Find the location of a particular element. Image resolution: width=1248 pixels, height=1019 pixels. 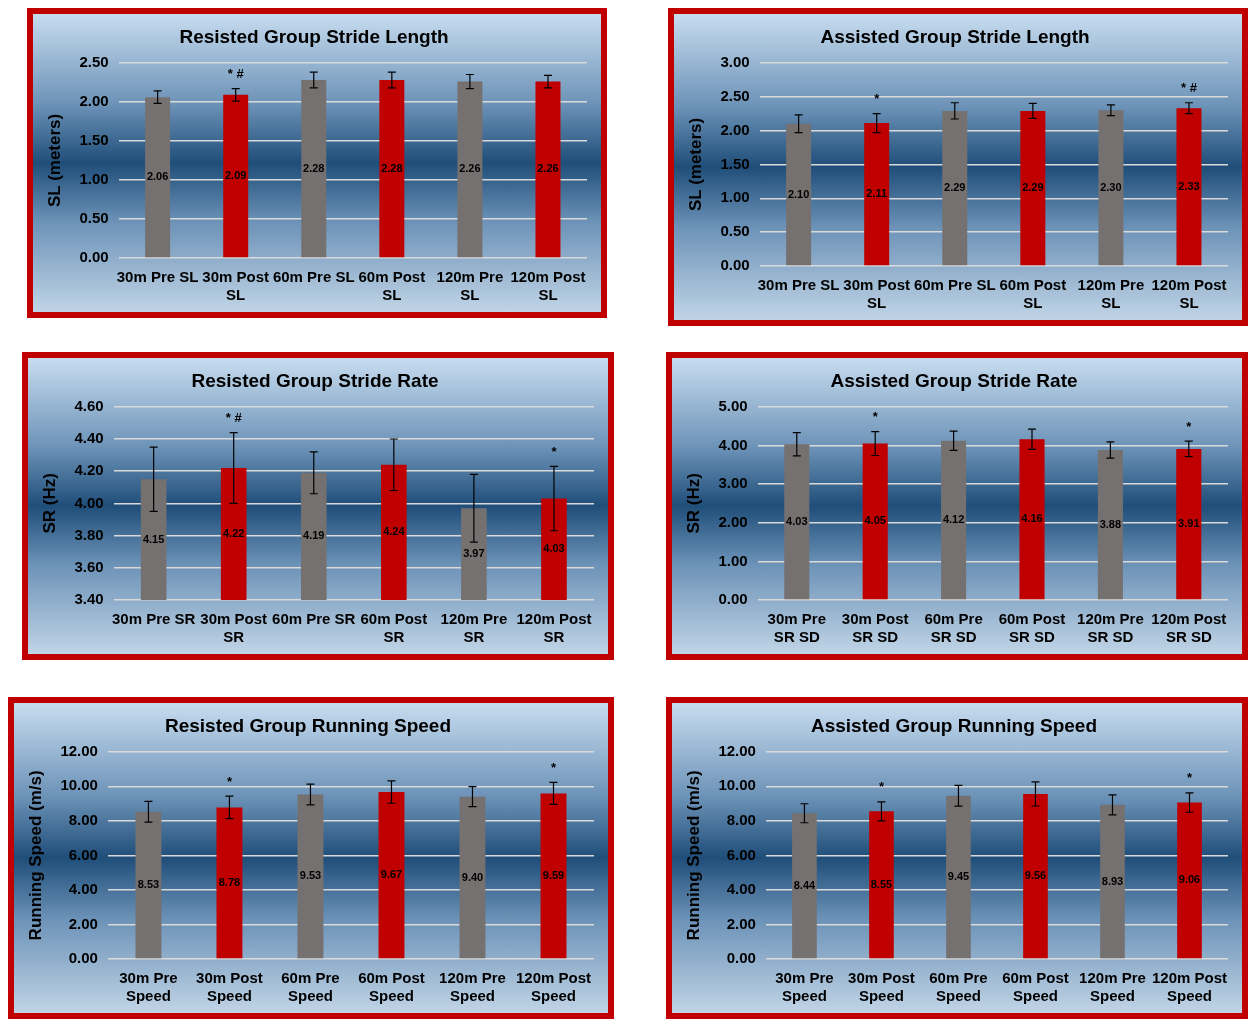

data-label: 4.19 is located at coordinates (314, 535).